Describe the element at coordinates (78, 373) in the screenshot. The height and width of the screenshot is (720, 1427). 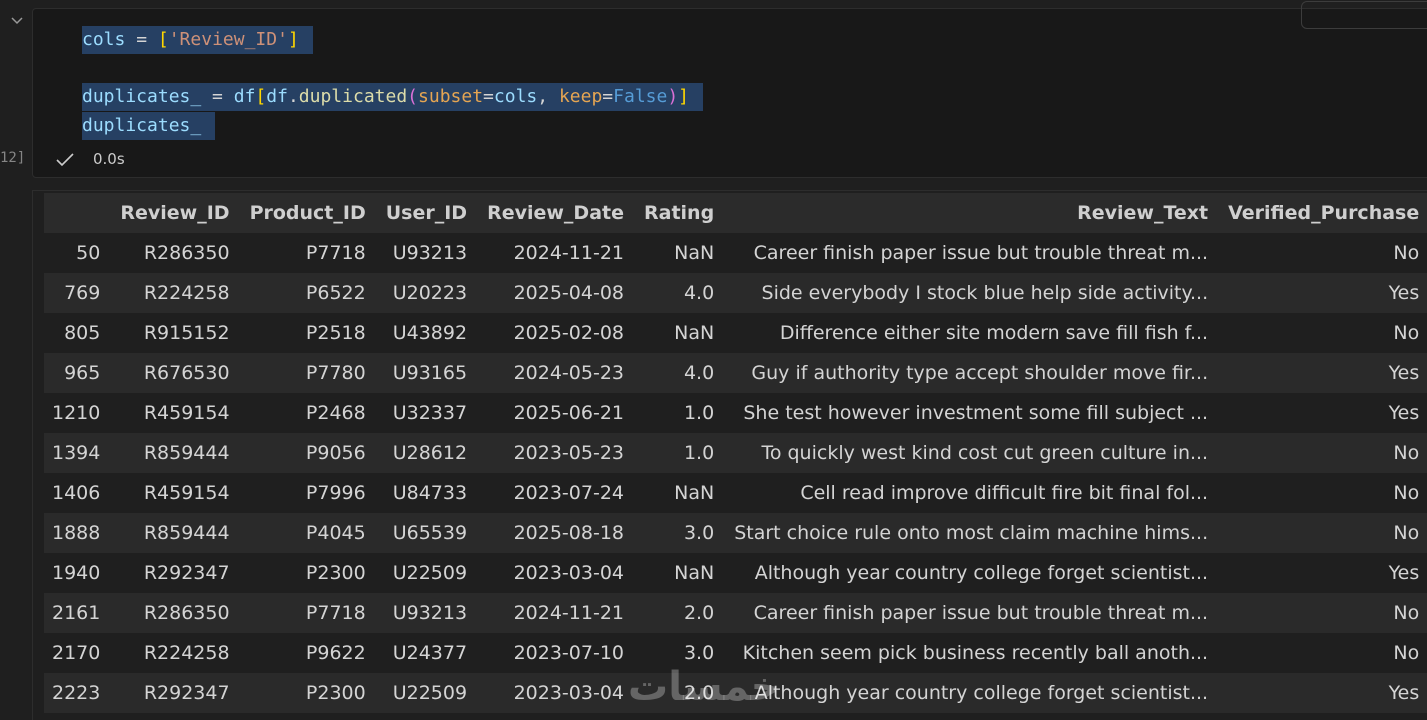
I see `row-index: 965` at that location.